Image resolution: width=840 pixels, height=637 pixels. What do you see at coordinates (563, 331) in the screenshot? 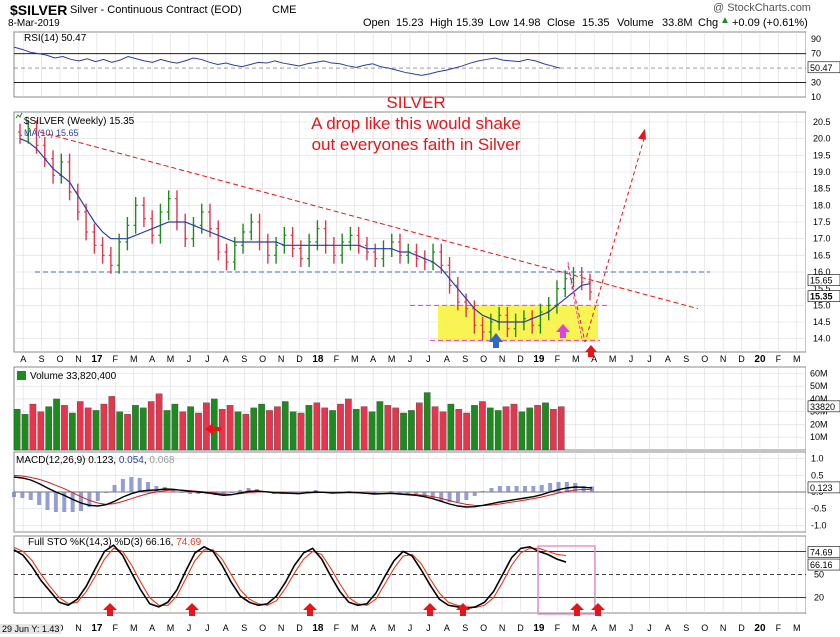
I see `magenta-up-arrow-icon` at bounding box center [563, 331].